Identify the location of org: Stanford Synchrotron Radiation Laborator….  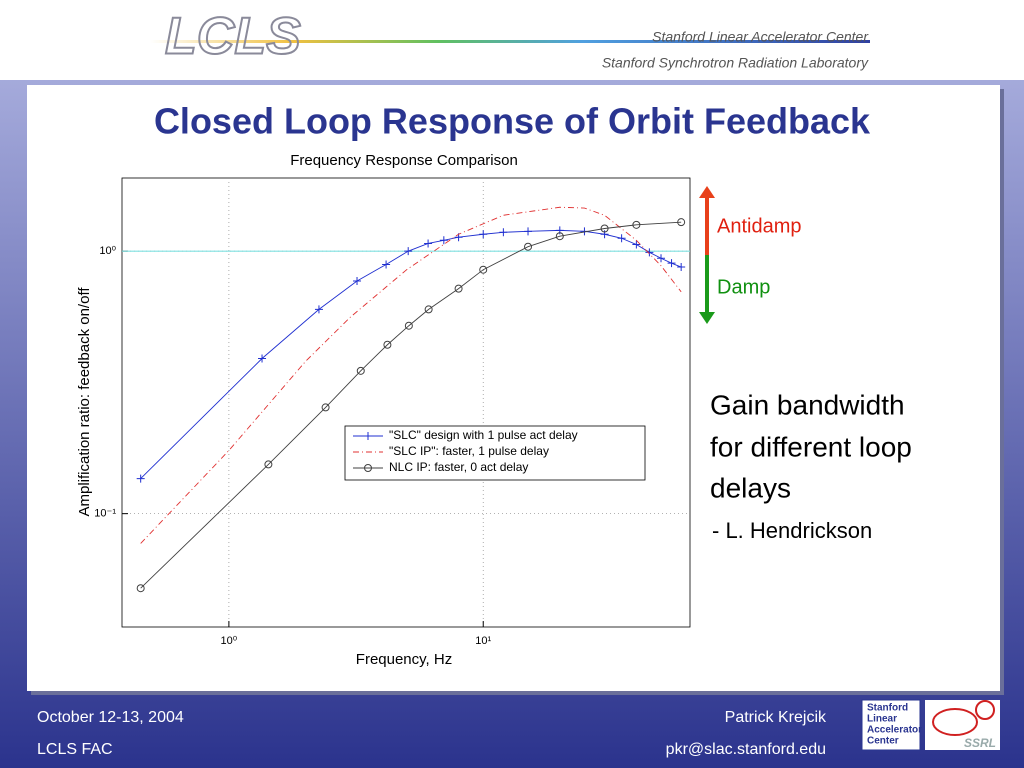
(735, 63).